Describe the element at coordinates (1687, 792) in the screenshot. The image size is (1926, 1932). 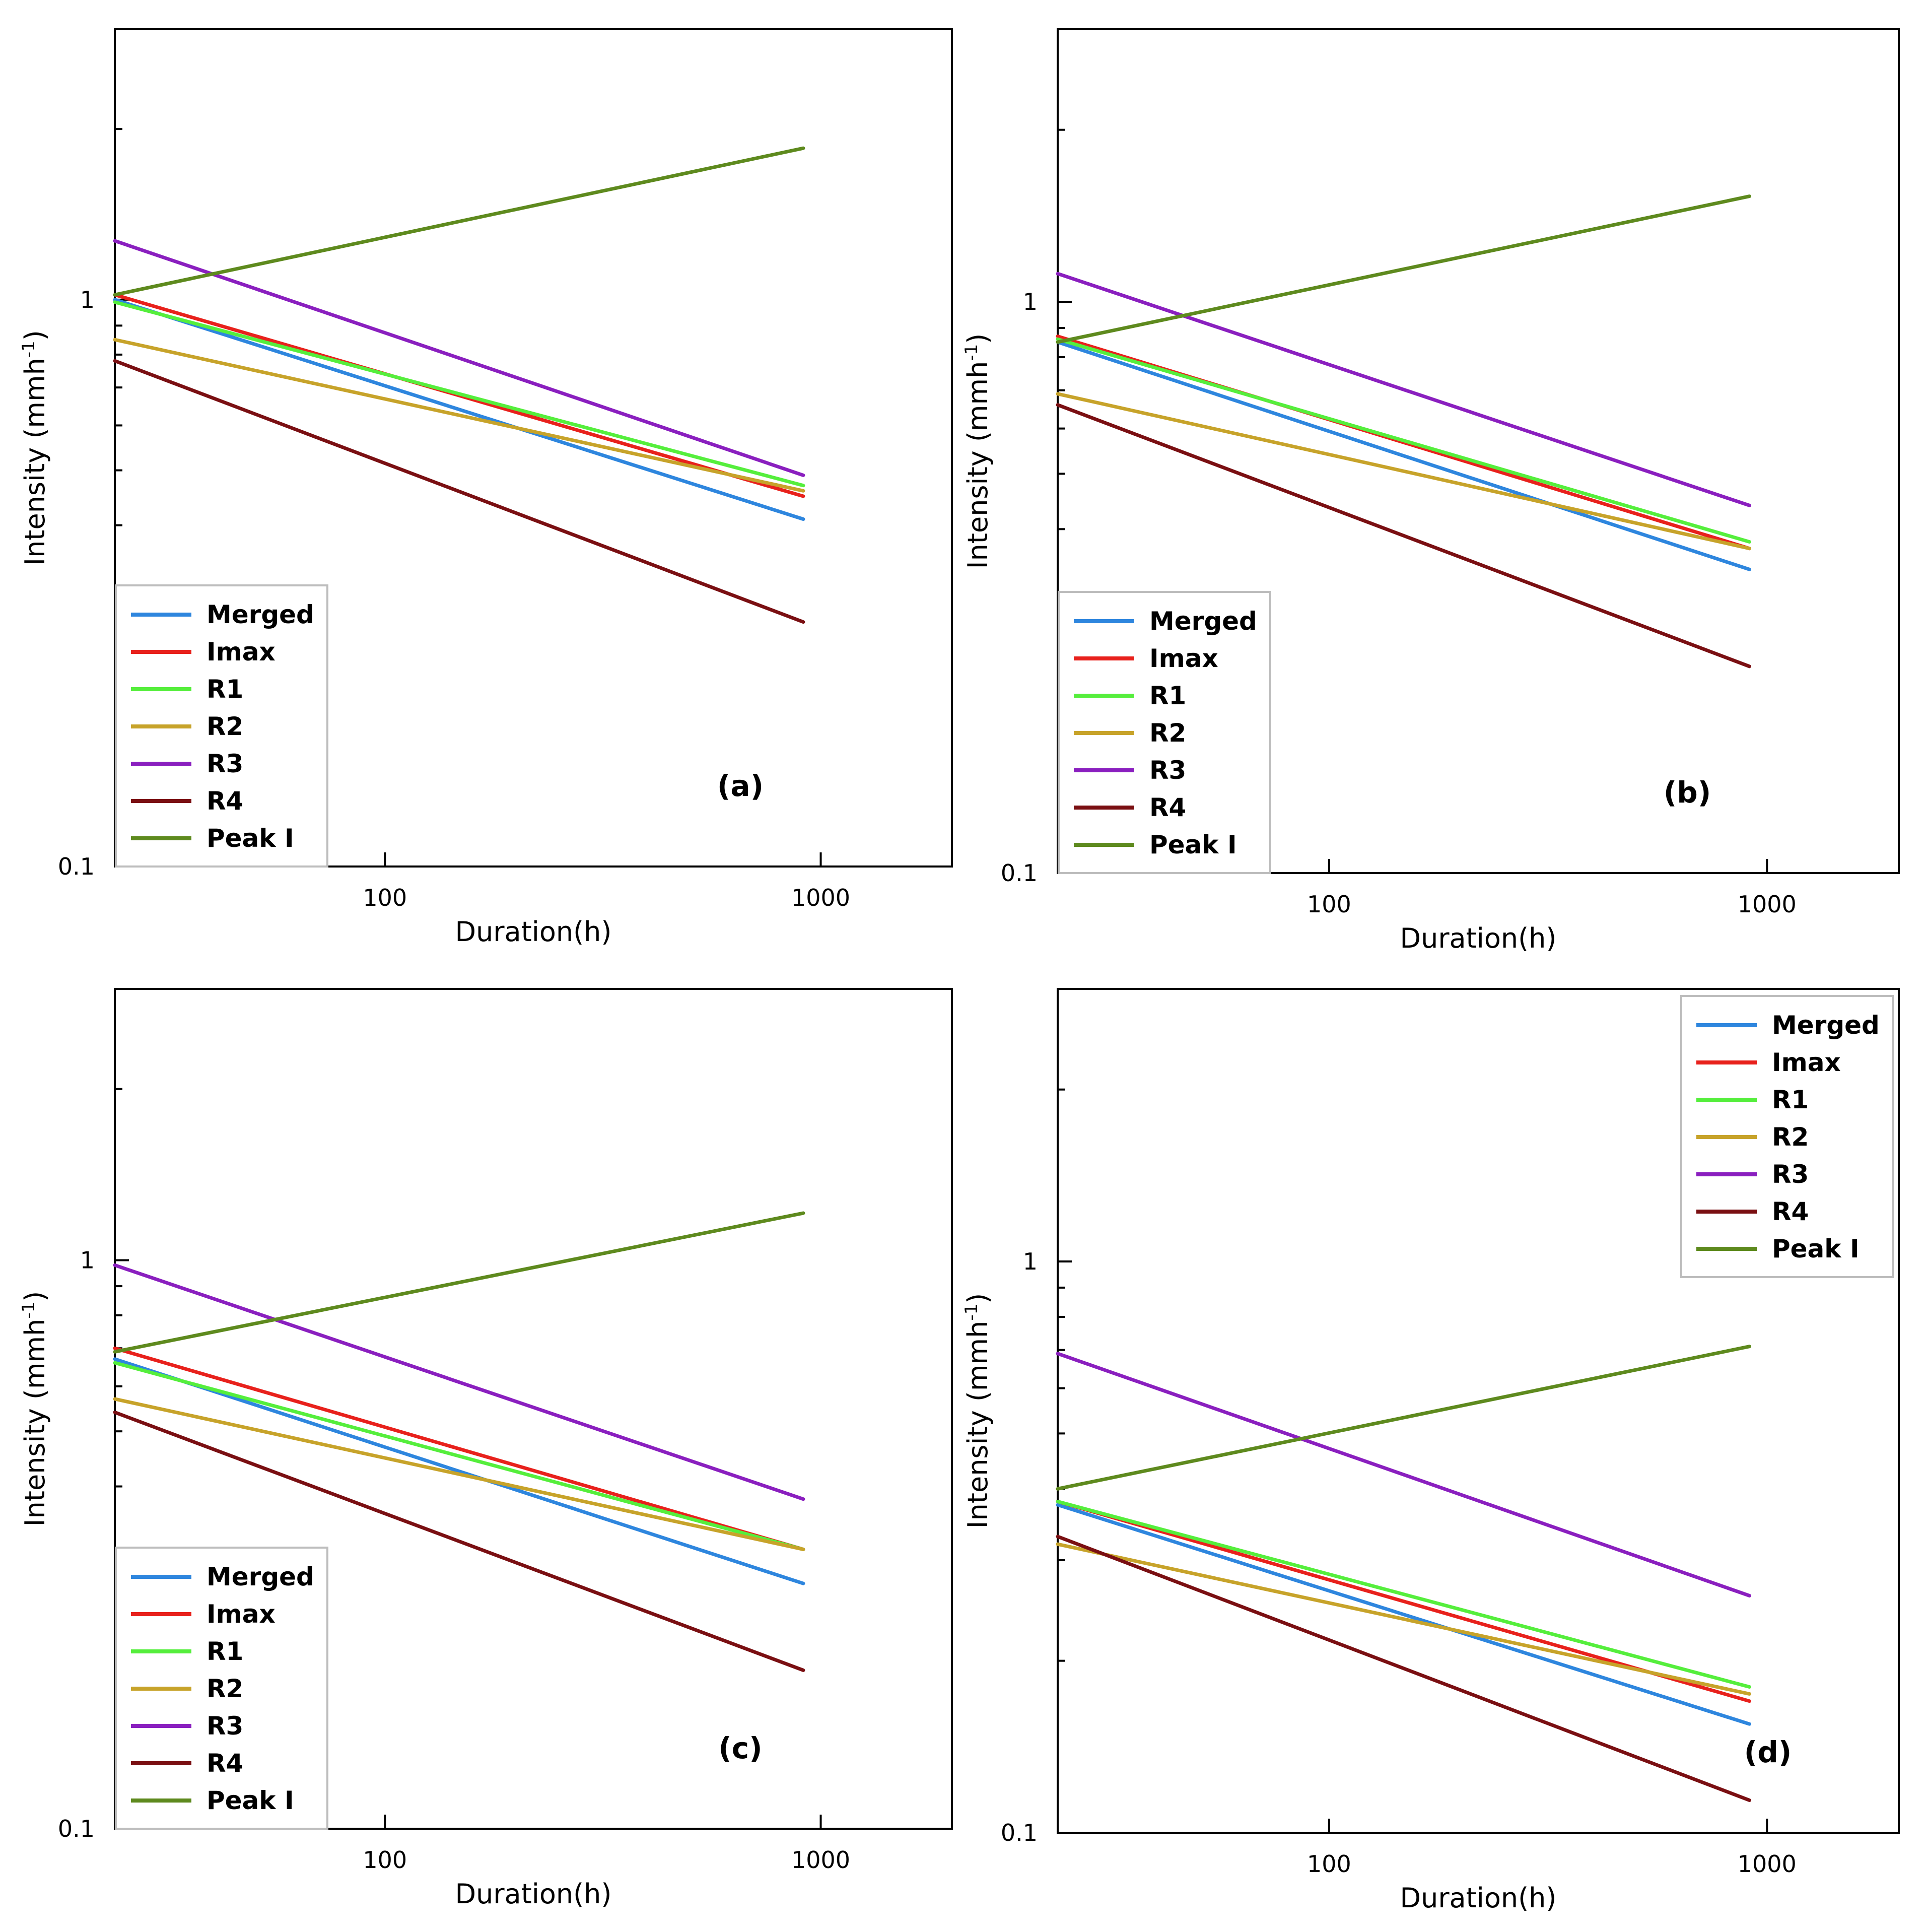
I see `panel-label: (b)` at that location.